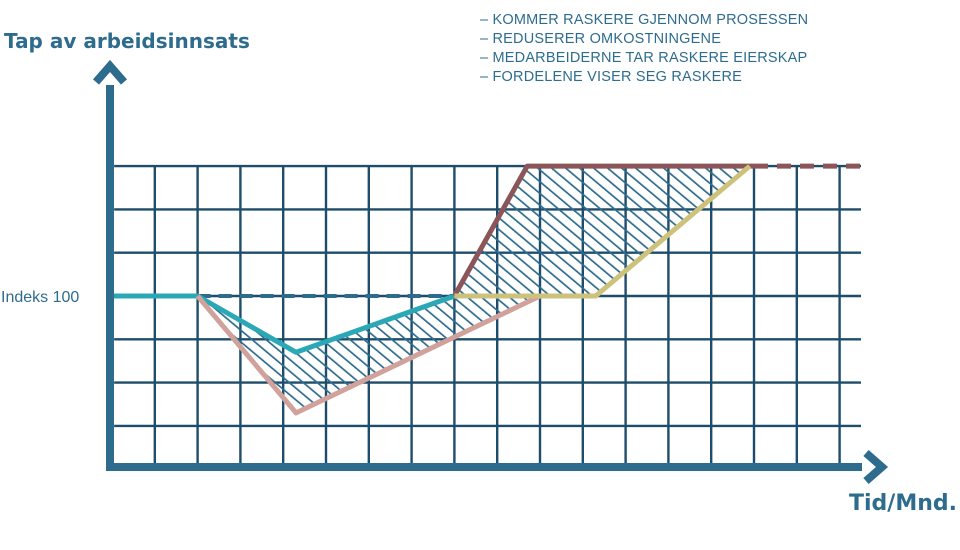  Describe the element at coordinates (40, 297) in the screenshot. I see `y-tick-label: Indeks 100` at that location.